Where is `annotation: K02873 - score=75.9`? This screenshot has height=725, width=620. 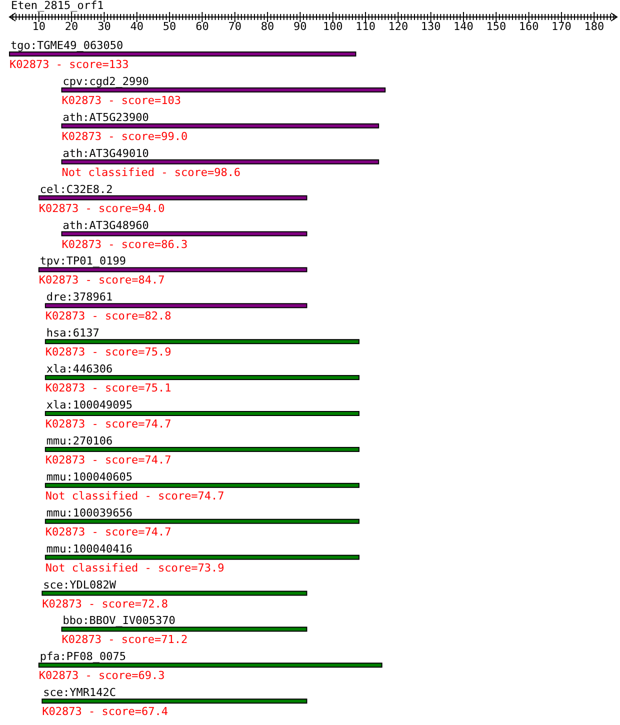 annotation: K02873 - score=75.9 is located at coordinates (108, 352).